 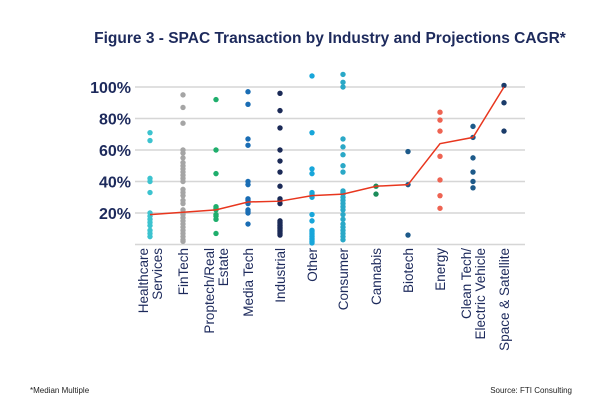 What do you see at coordinates (343, 279) in the screenshot?
I see `x-tick-label: Consumer` at bounding box center [343, 279].